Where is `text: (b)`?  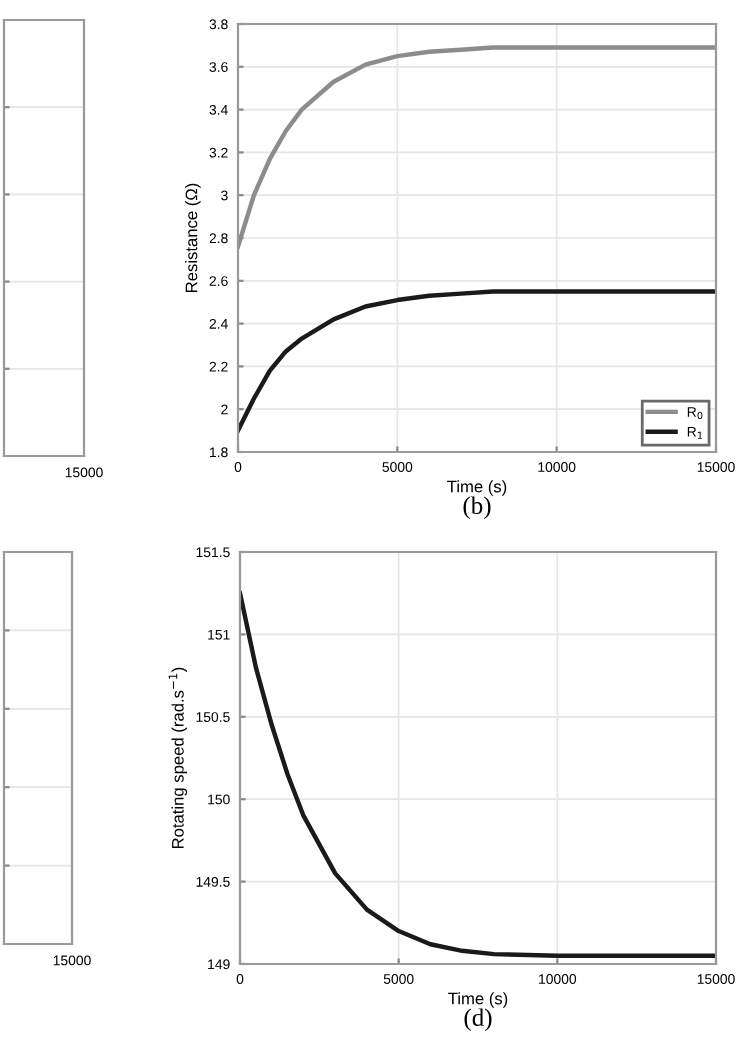
text: (b) is located at coordinates (477, 508).